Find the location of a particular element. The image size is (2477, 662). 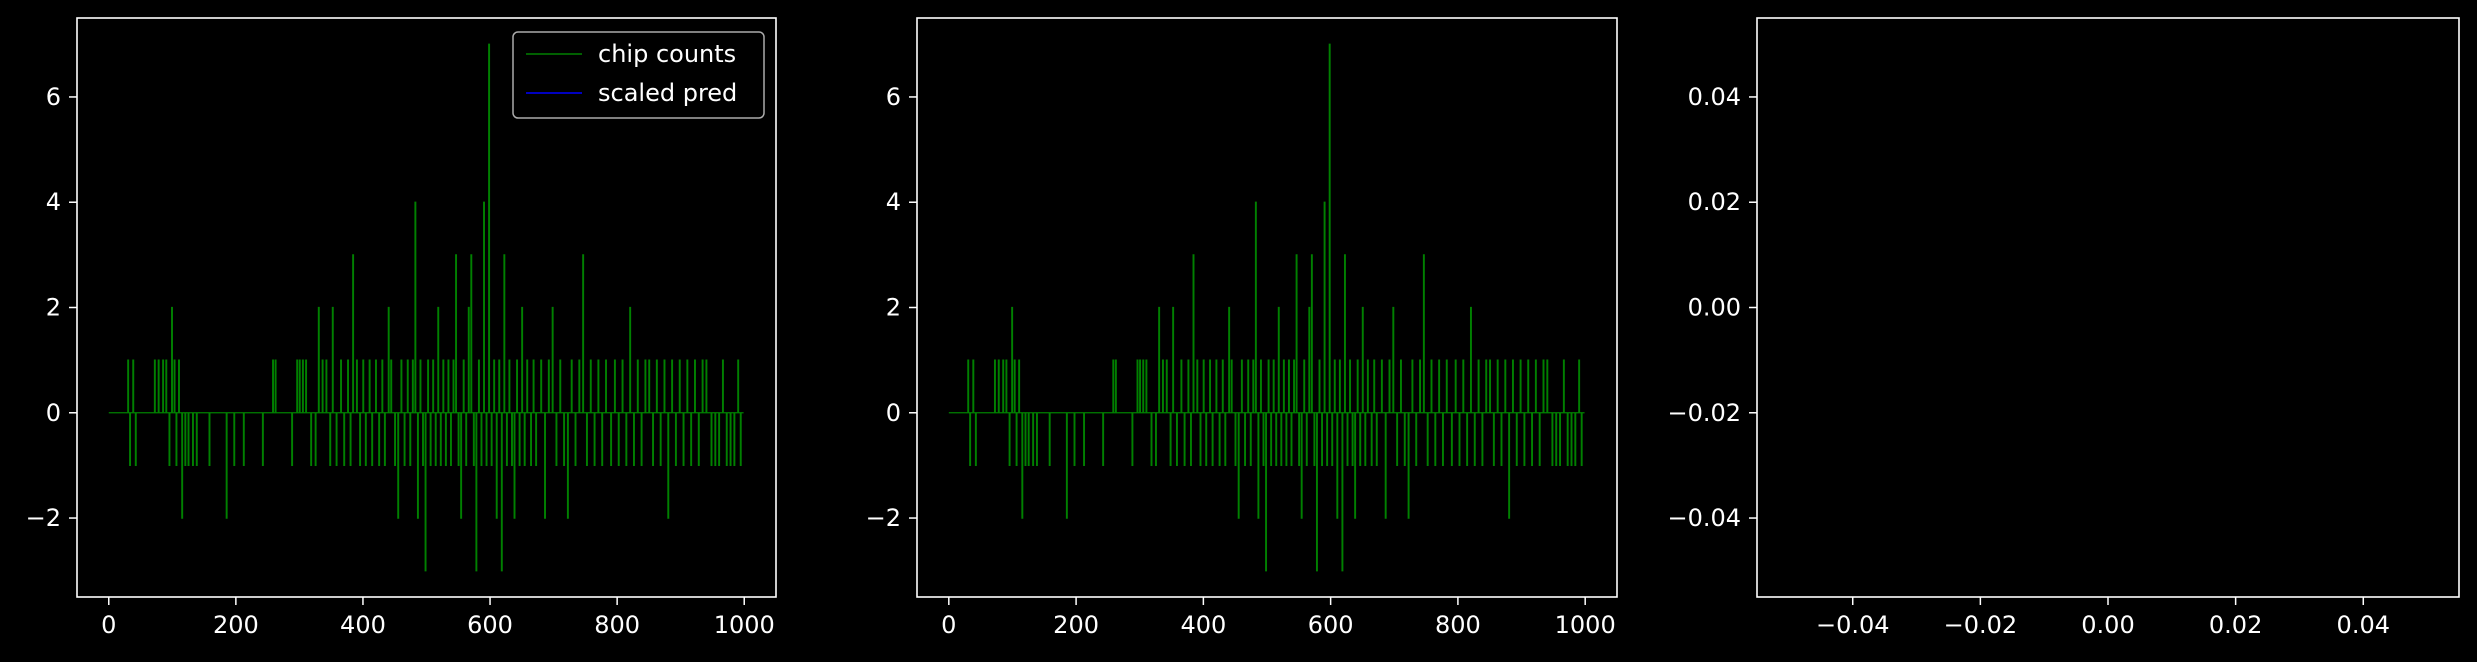

y-tick-label: 0.00 is located at coordinates (1714, 308).